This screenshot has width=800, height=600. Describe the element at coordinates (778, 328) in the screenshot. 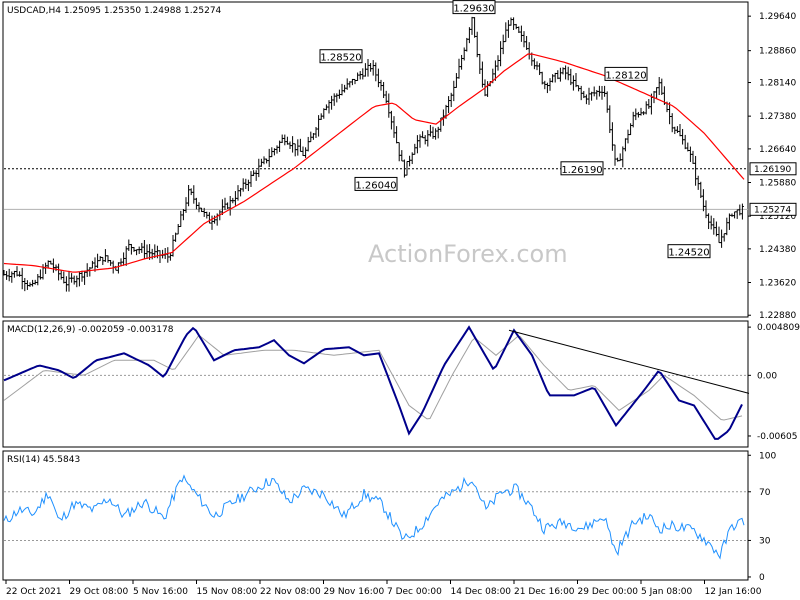

I see `macd-y-tick-label: 0.004809` at that location.